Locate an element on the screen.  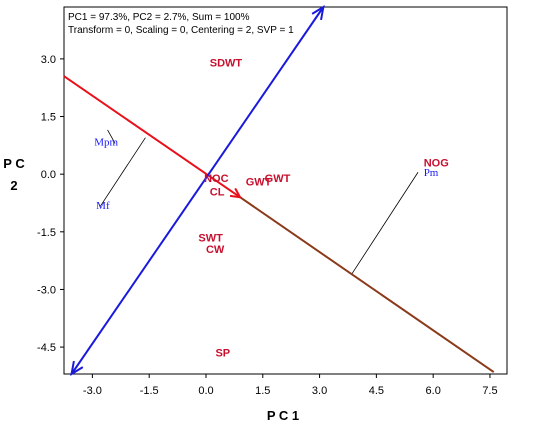
y-tick-label: -1.5 is located at coordinates (46, 233).